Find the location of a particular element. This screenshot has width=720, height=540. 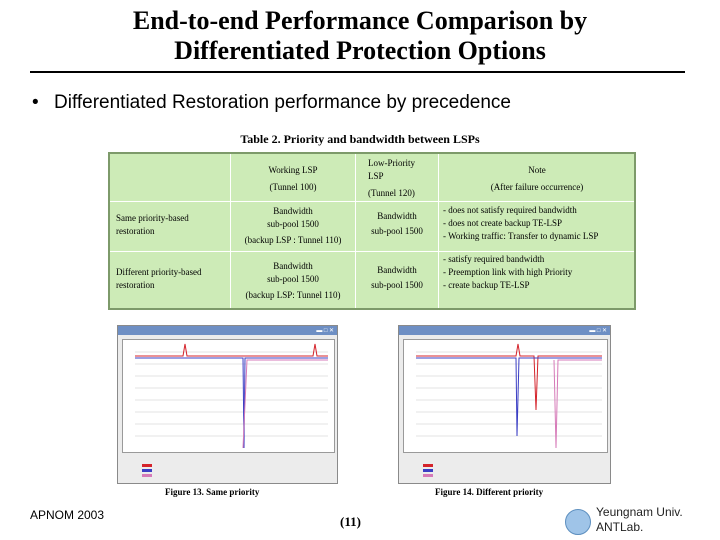

row-label-same-priority: Same priority-based restoration is located at coordinates (152, 224).